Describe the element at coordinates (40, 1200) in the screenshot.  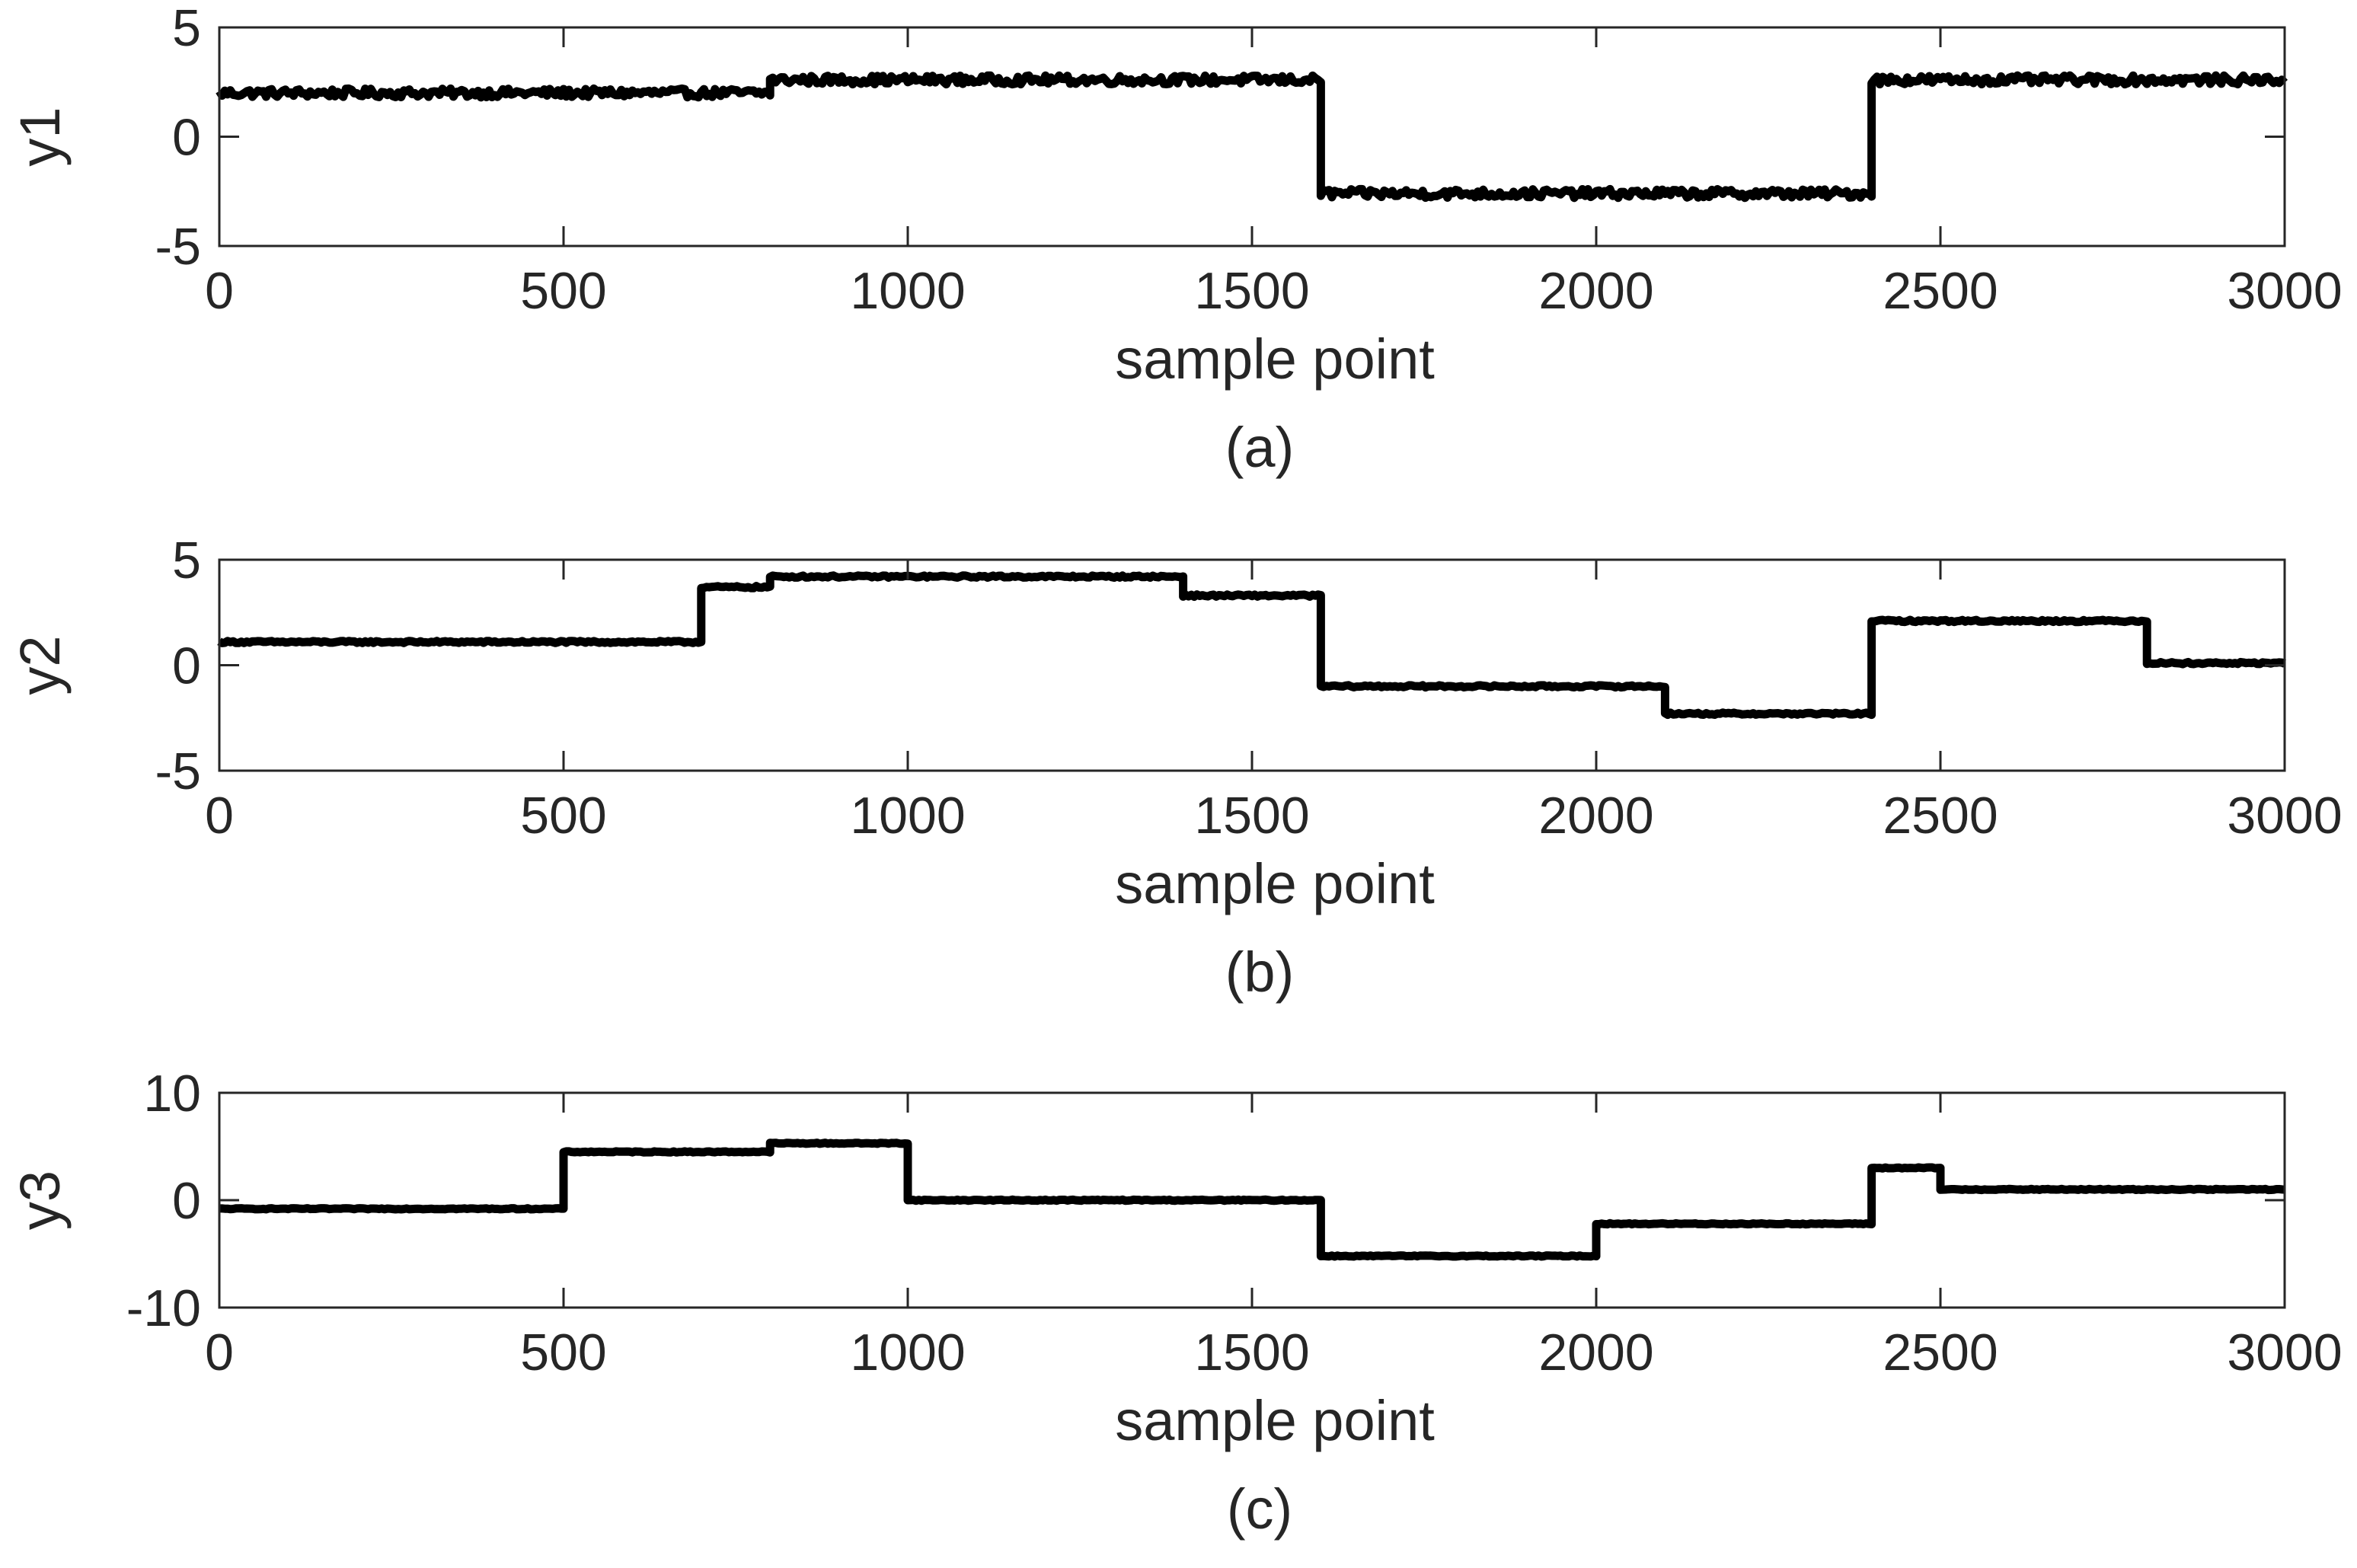
I see `y-axis-label: y3` at that location.